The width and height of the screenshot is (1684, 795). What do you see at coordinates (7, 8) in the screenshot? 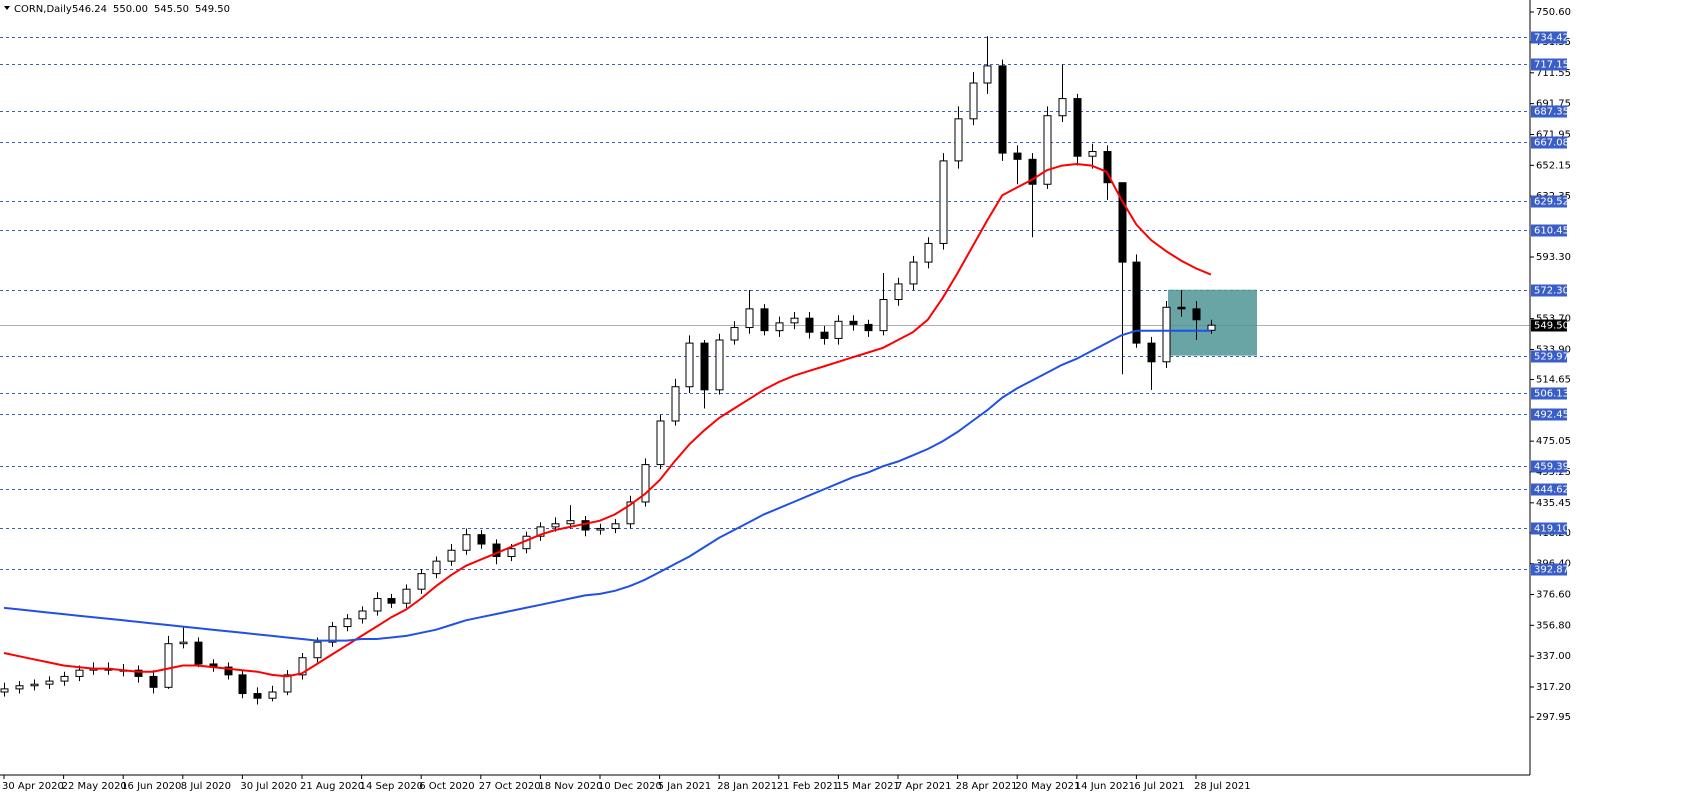
I see `collapse-icon` at bounding box center [7, 8].